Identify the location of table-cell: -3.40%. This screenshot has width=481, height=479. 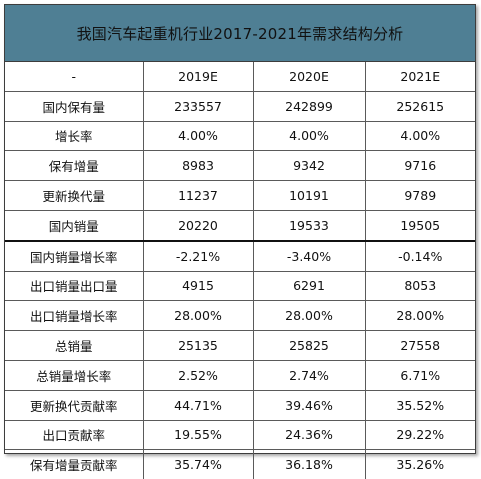
(309, 256).